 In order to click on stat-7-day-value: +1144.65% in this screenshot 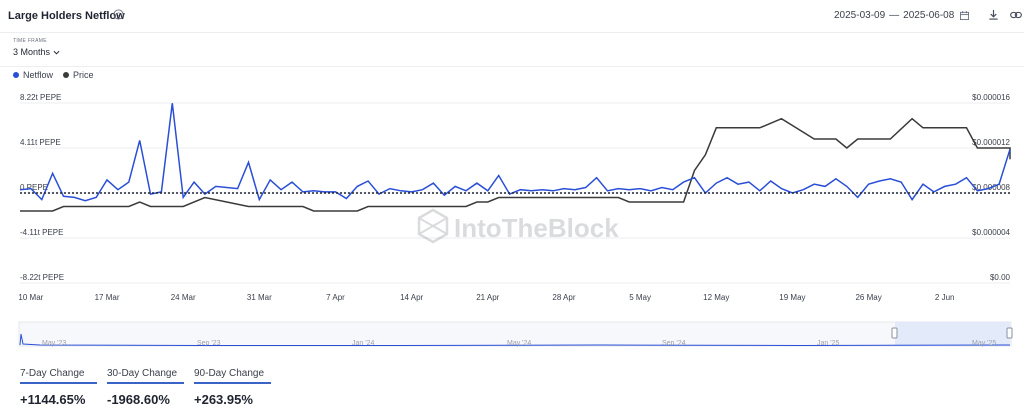, I will do `click(53, 399)`.